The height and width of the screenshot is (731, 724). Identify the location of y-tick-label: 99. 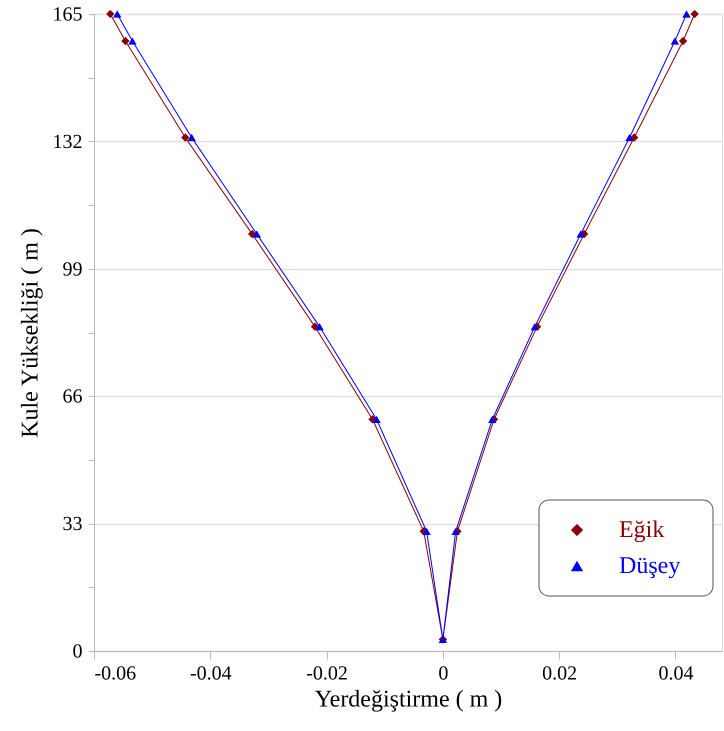
(72, 269).